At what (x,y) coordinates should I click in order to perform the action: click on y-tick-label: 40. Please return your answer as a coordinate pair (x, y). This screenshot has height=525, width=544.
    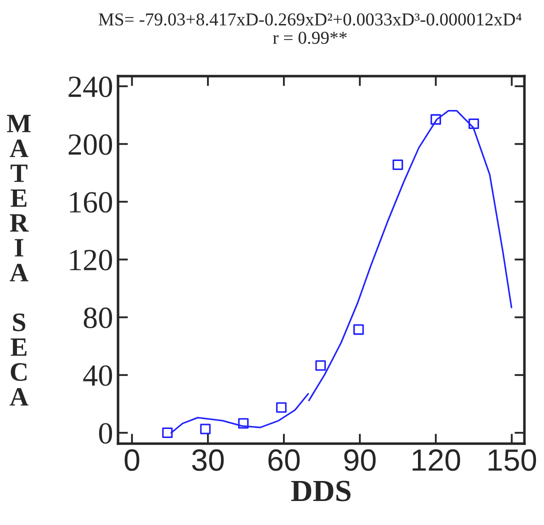
    Looking at the image, I should click on (97, 375).